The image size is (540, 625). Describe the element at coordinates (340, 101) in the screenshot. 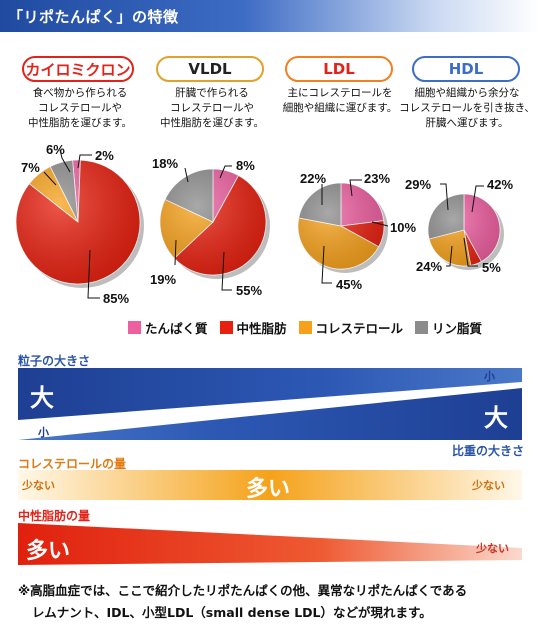

I see `desc-ldl: 主にコレステロールを 細胞や組織に運びます。` at that location.